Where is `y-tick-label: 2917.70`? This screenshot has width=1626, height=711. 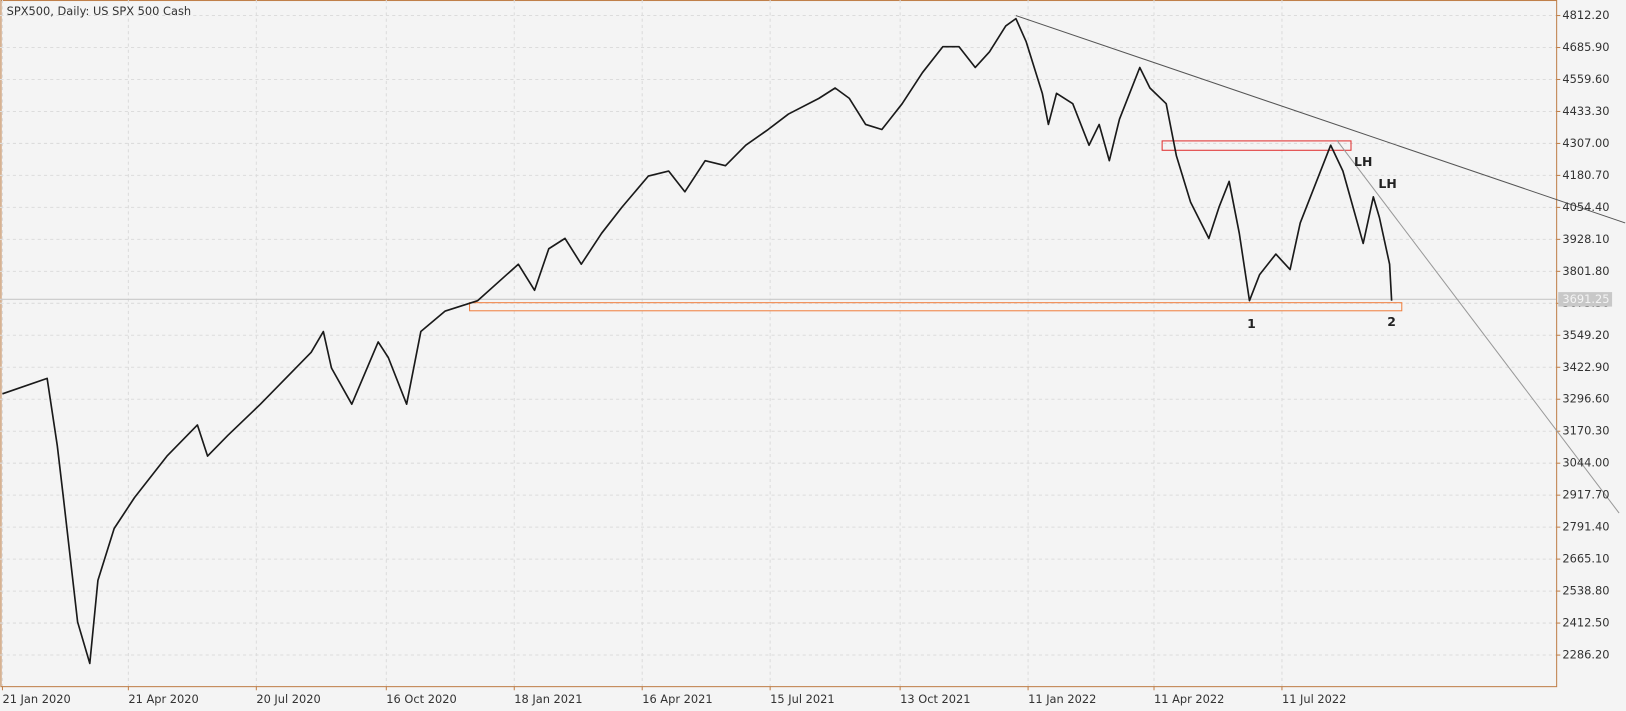 y-tick-label: 2917.70 is located at coordinates (1585, 495).